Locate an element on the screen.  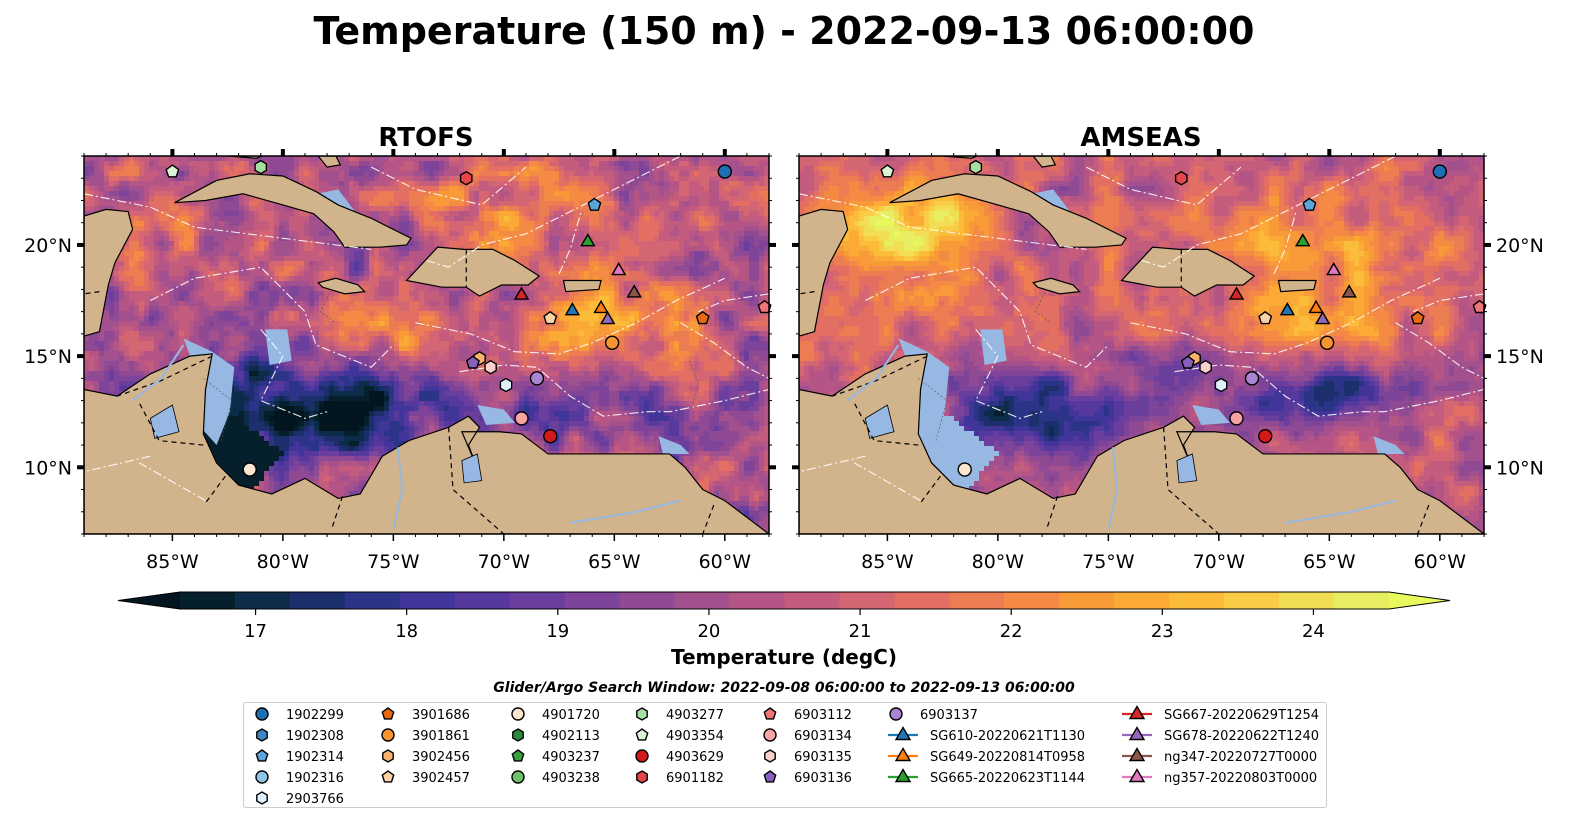
legend-entry: 1902314 is located at coordinates (299, 757).